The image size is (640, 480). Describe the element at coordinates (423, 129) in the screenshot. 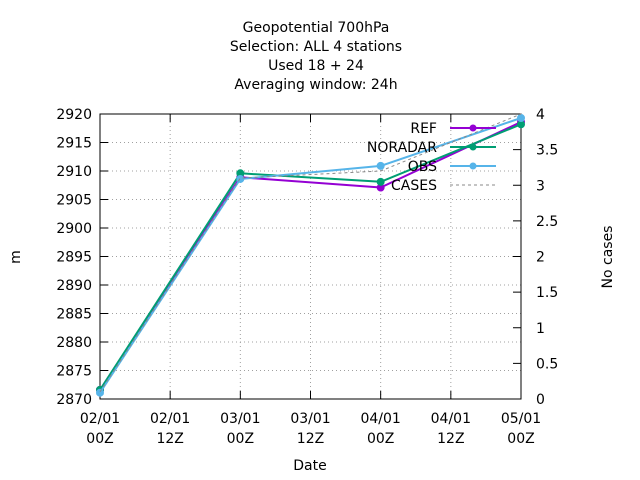

I see `legend-label: REF` at that location.